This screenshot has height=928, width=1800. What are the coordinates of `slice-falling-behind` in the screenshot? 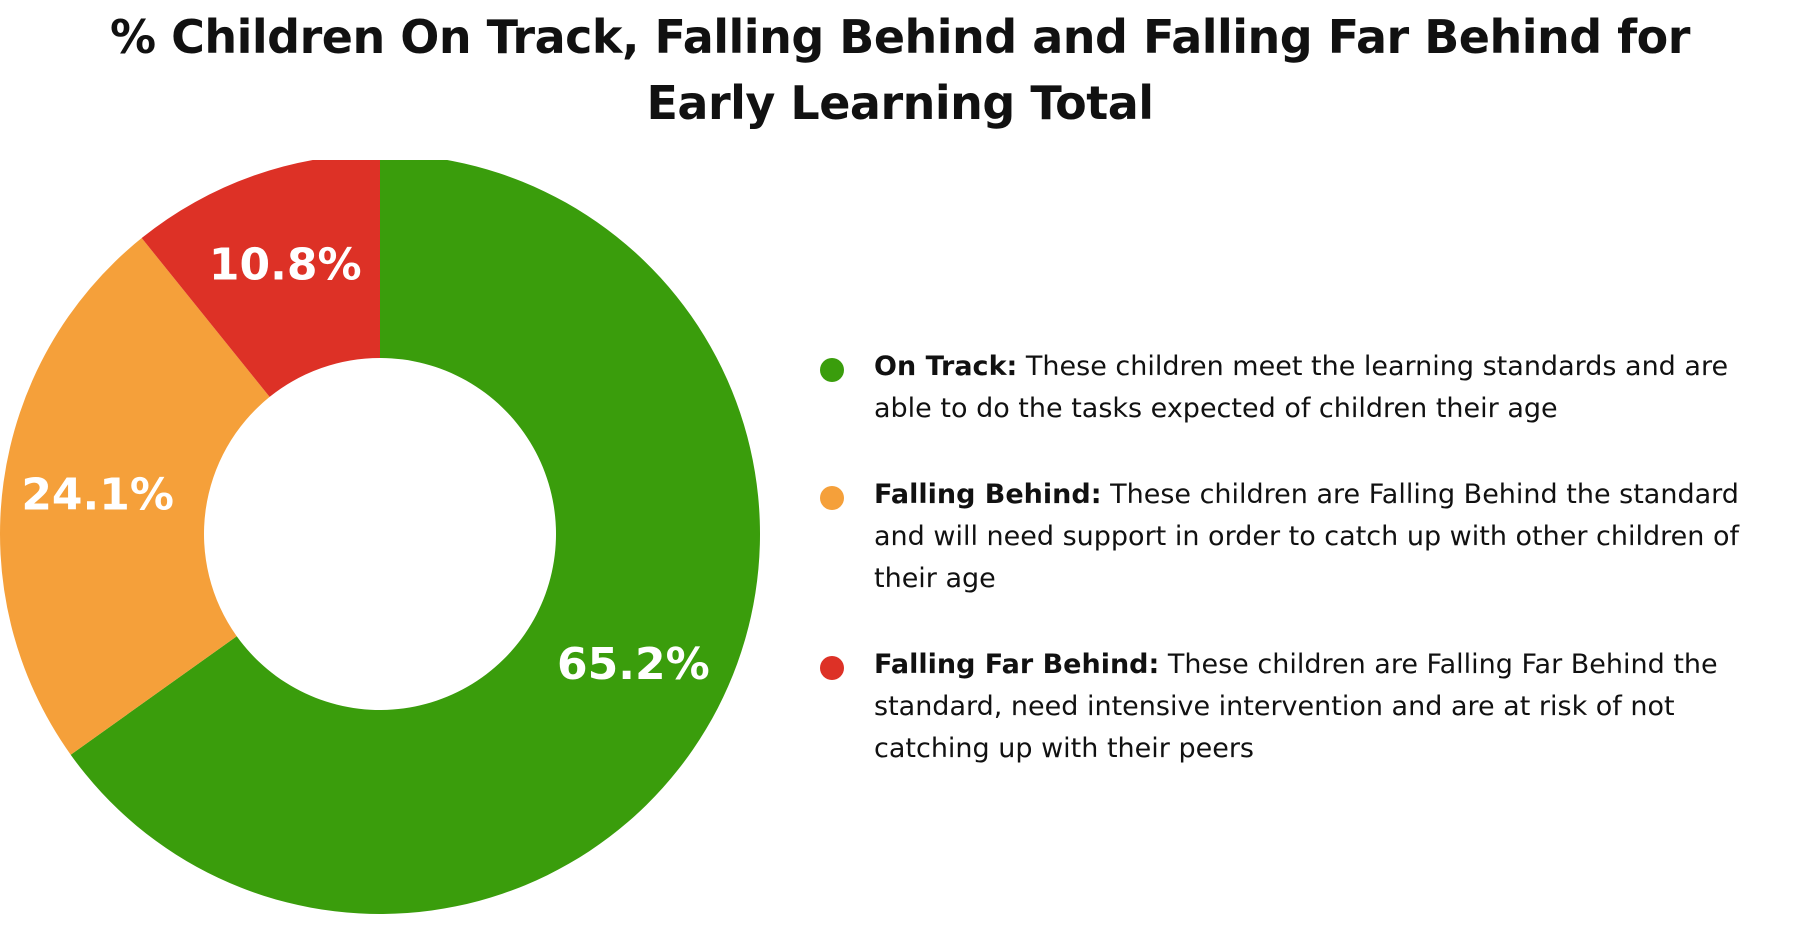 It's located at (135, 496).